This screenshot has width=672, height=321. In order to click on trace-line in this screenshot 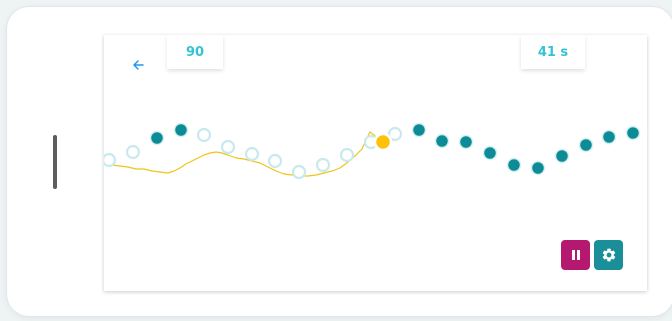, I will do `click(245, 154)`.